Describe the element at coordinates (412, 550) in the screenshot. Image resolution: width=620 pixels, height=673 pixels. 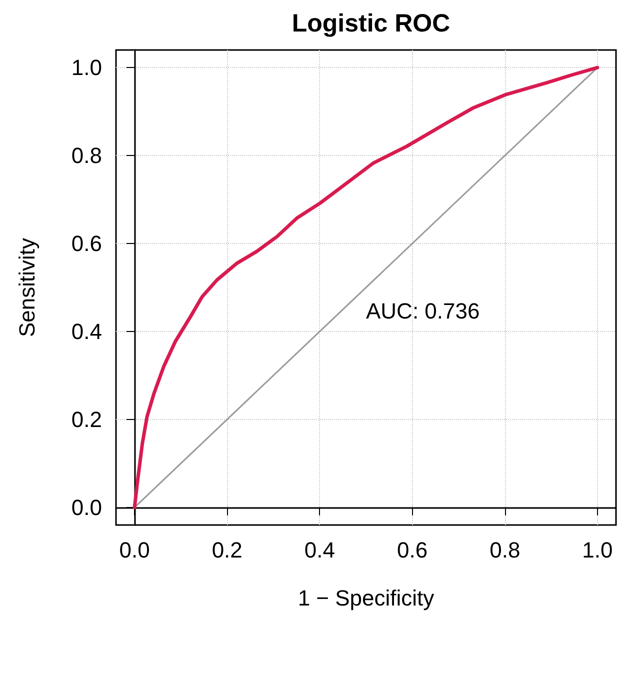
I see `x-tick-label: 0.6` at that location.